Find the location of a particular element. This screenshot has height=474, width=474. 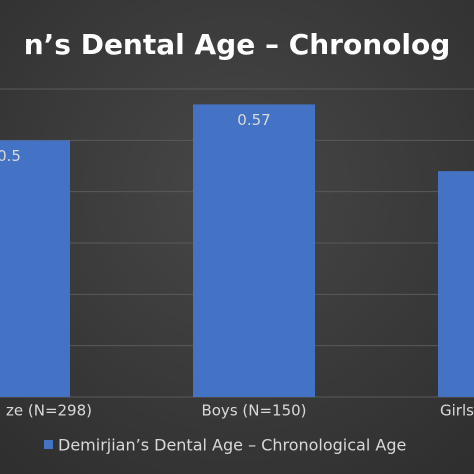

x-tick-label: Boys (N=150) is located at coordinates (253, 411).